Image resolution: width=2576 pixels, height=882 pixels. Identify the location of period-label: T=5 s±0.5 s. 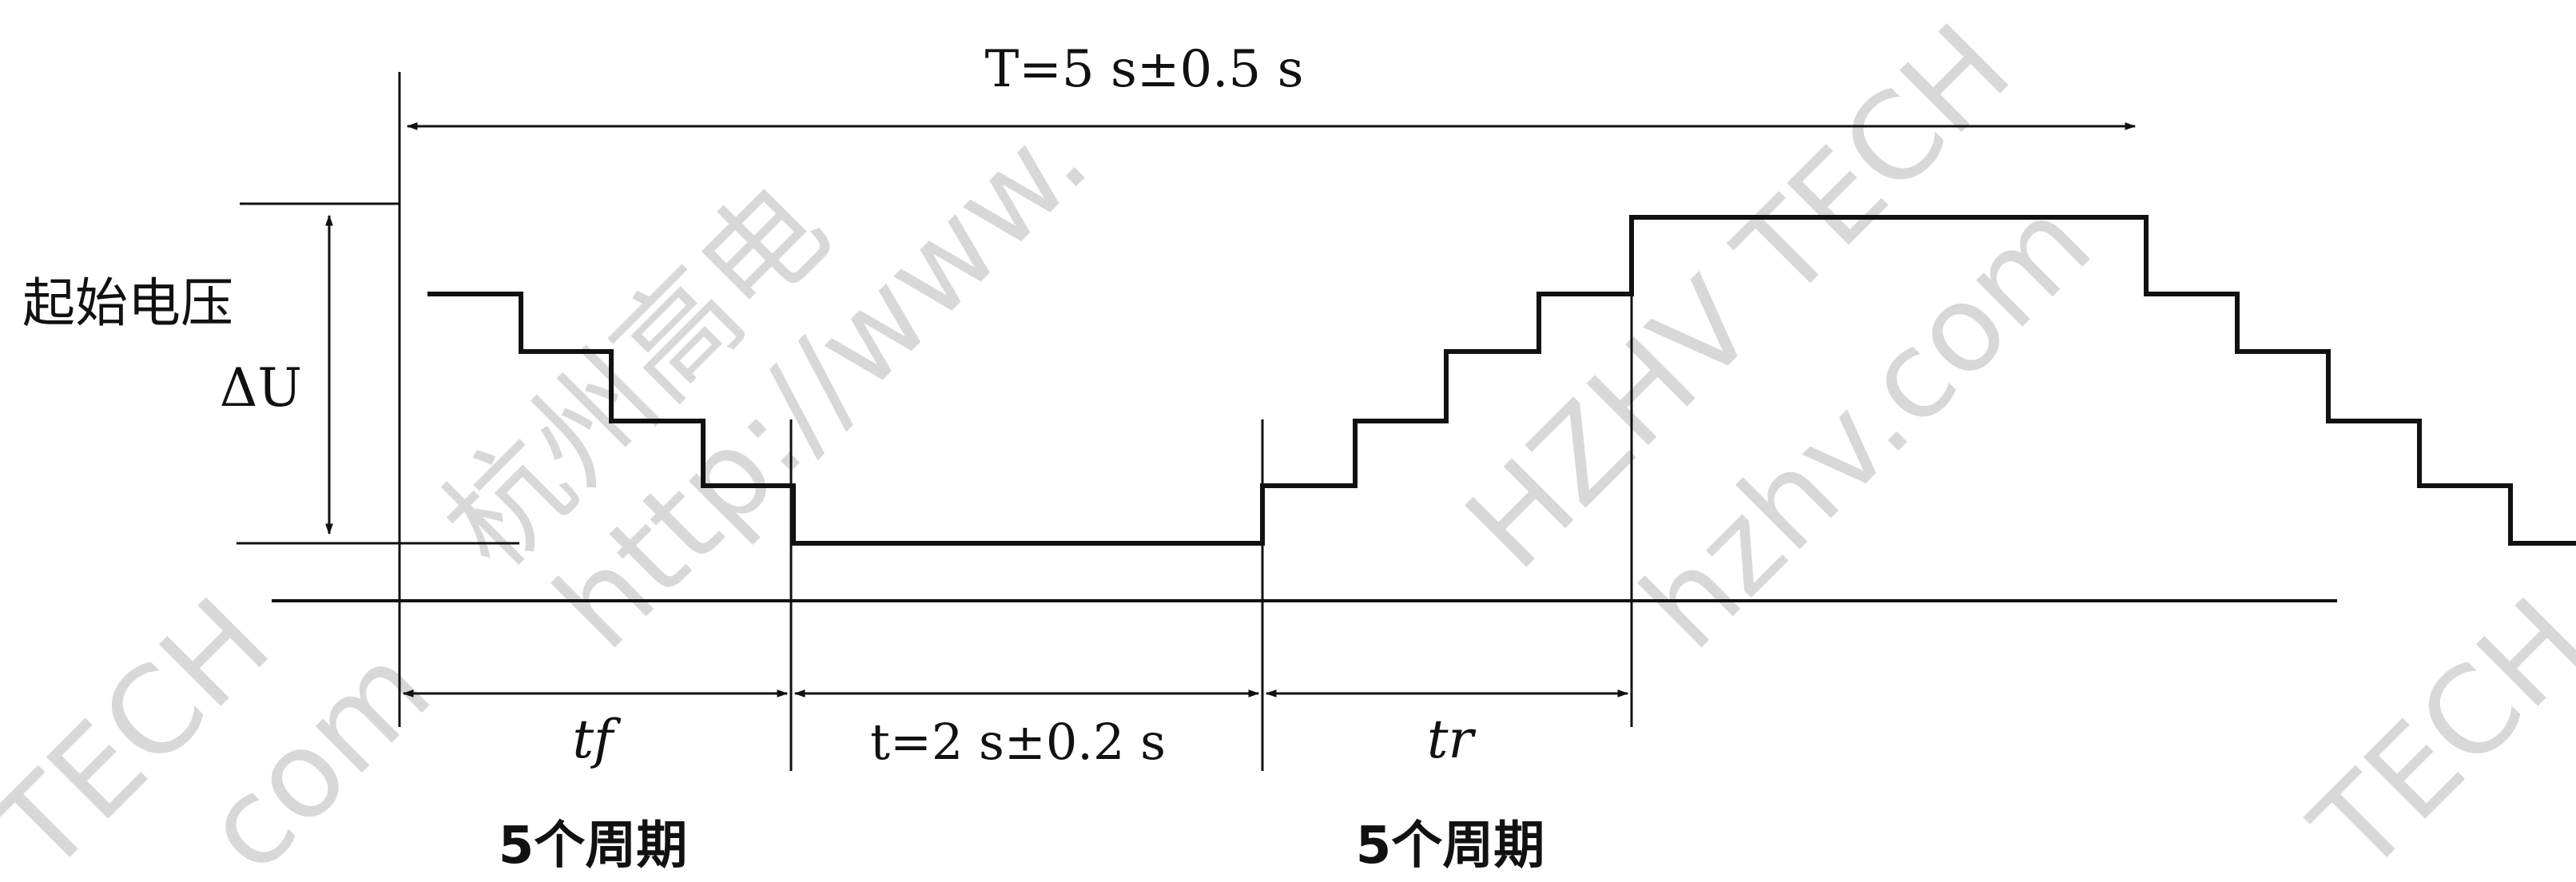
(1144, 69).